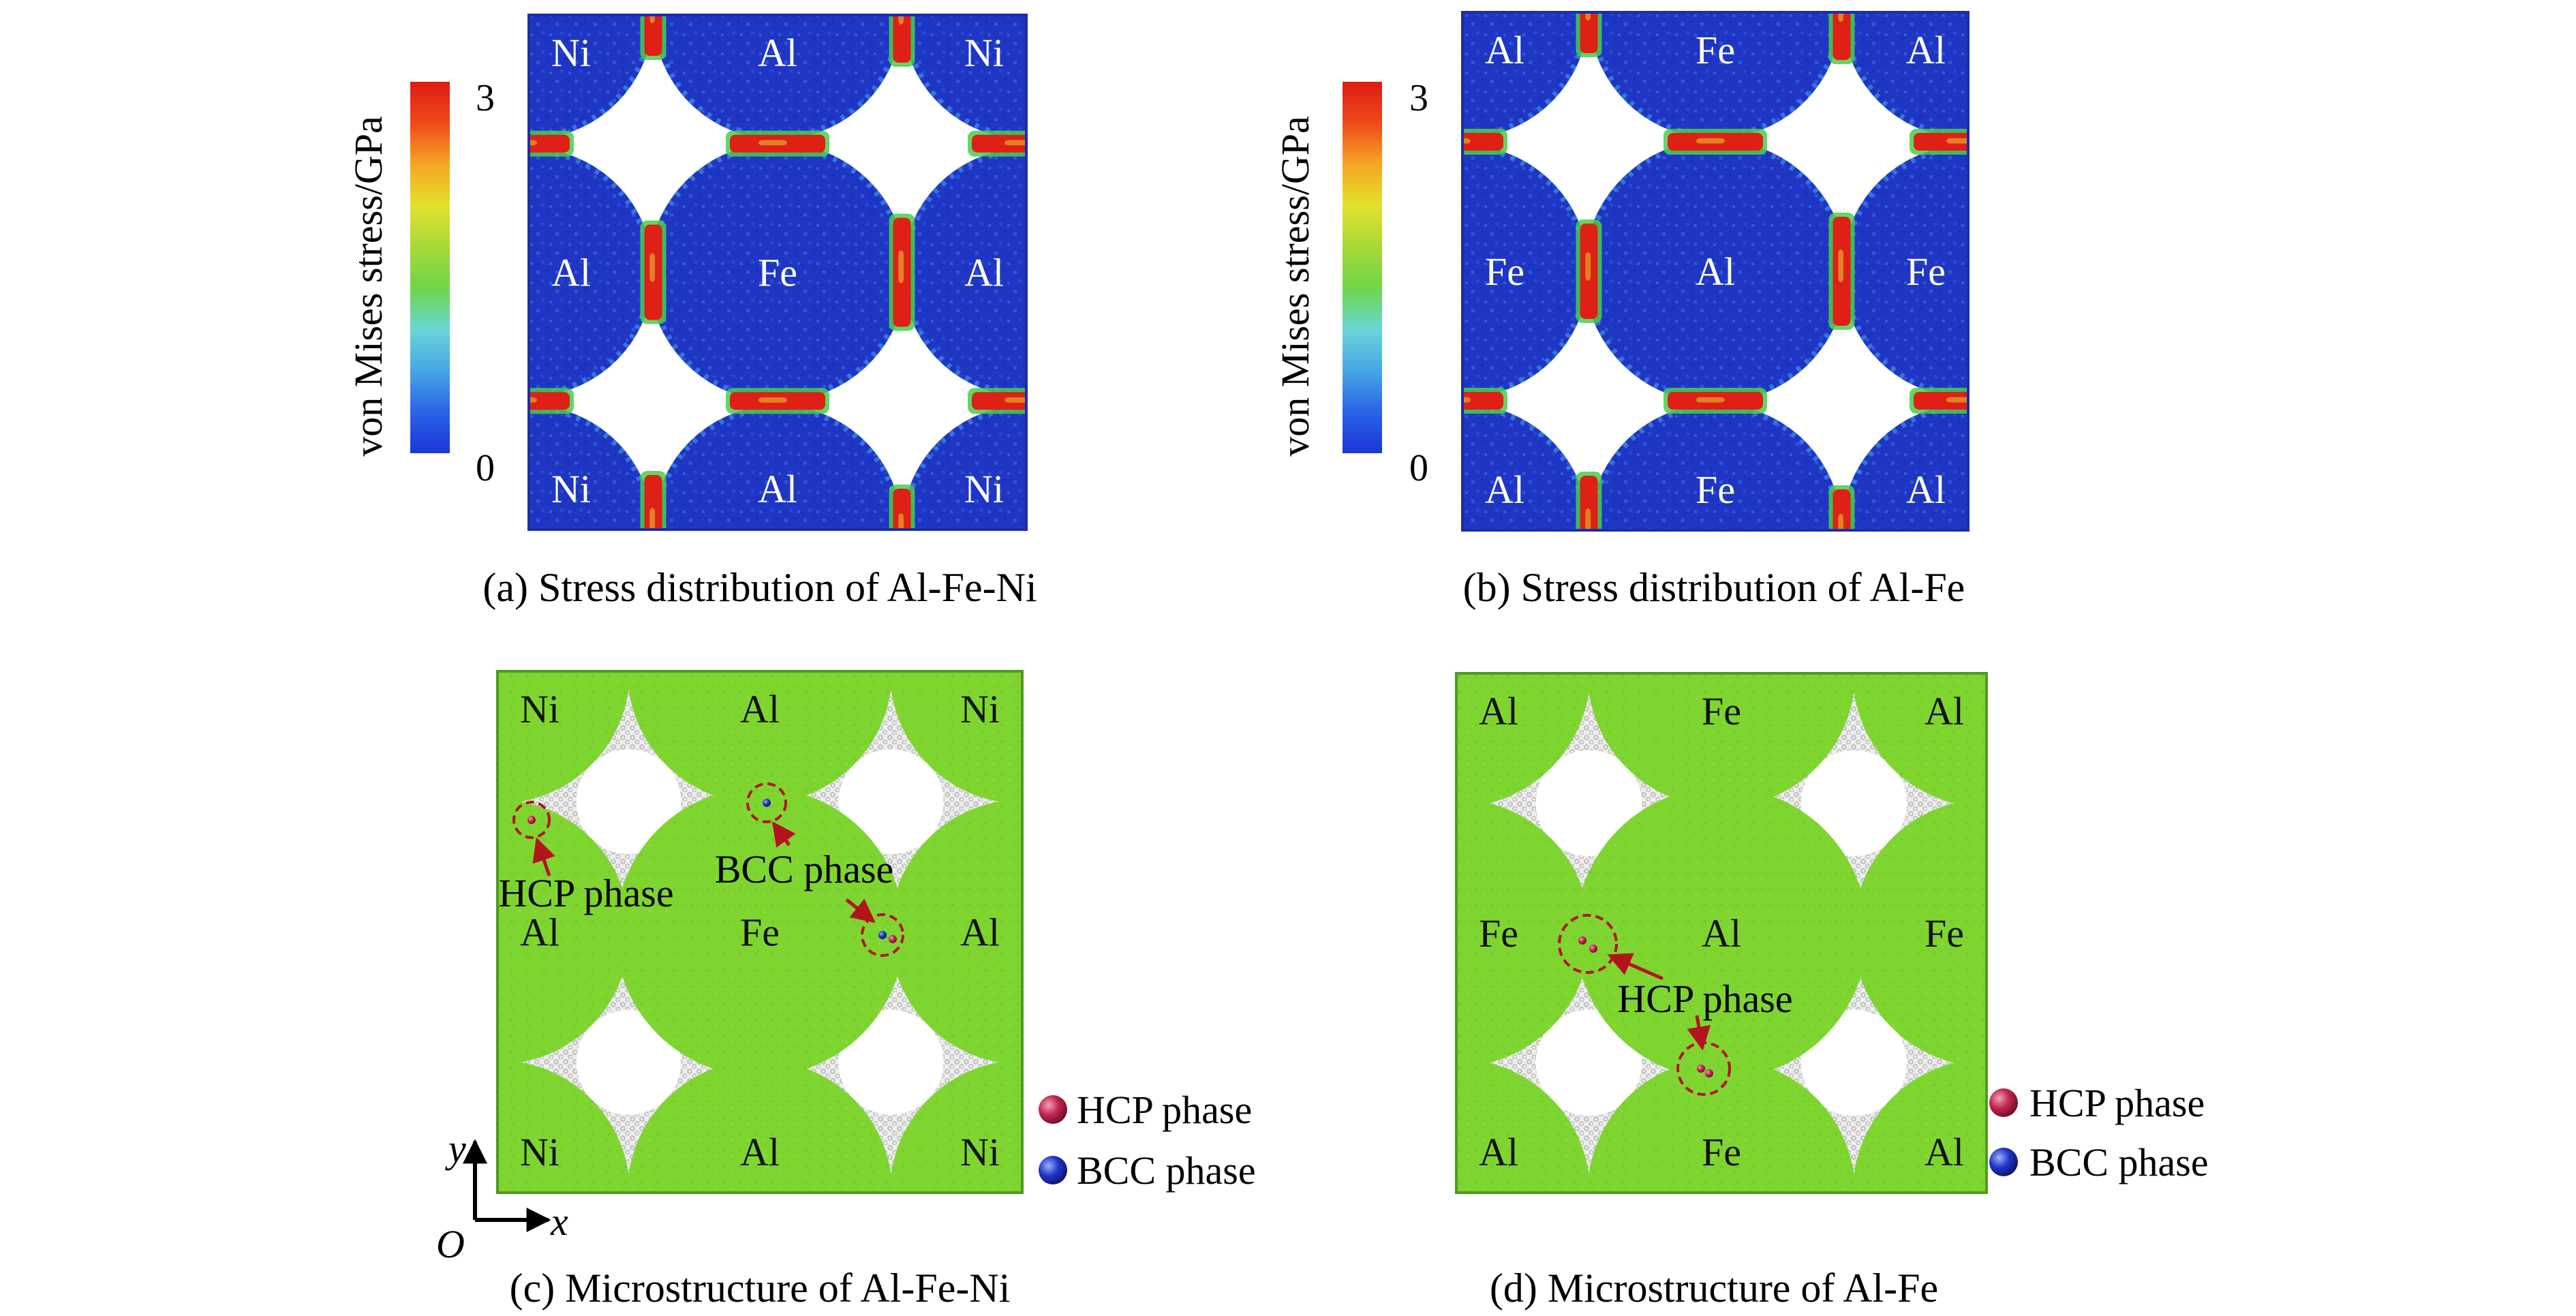 This screenshot has height=1316, width=2576. I want to click on colorbar-a: von Mises stress/GPa 3 0, so click(420, 283).